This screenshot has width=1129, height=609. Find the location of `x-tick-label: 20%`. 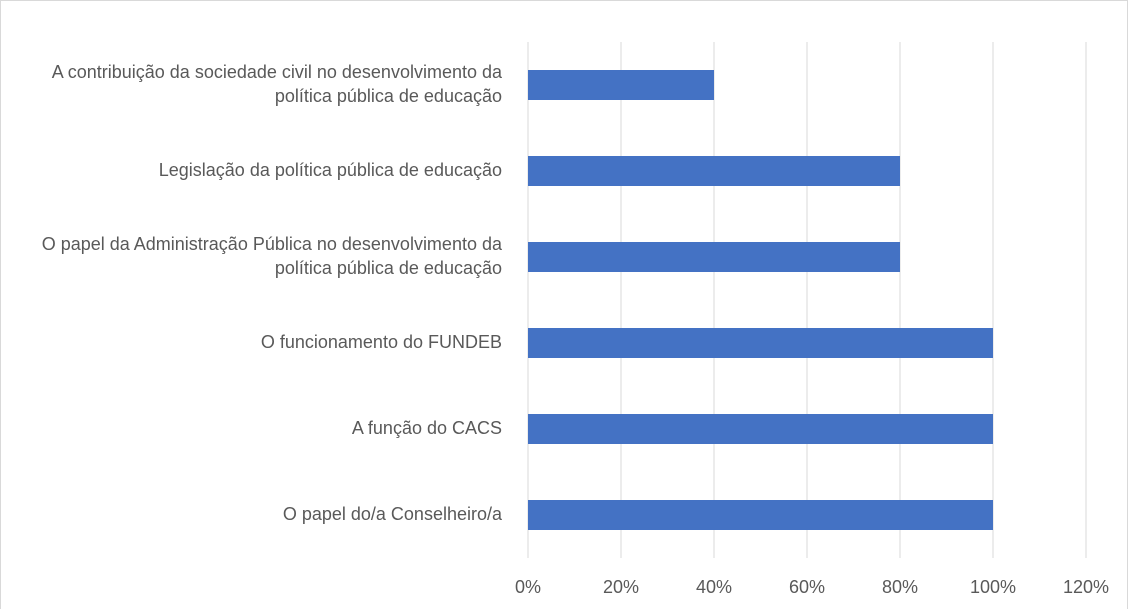

x-tick-label: 20% is located at coordinates (621, 587).